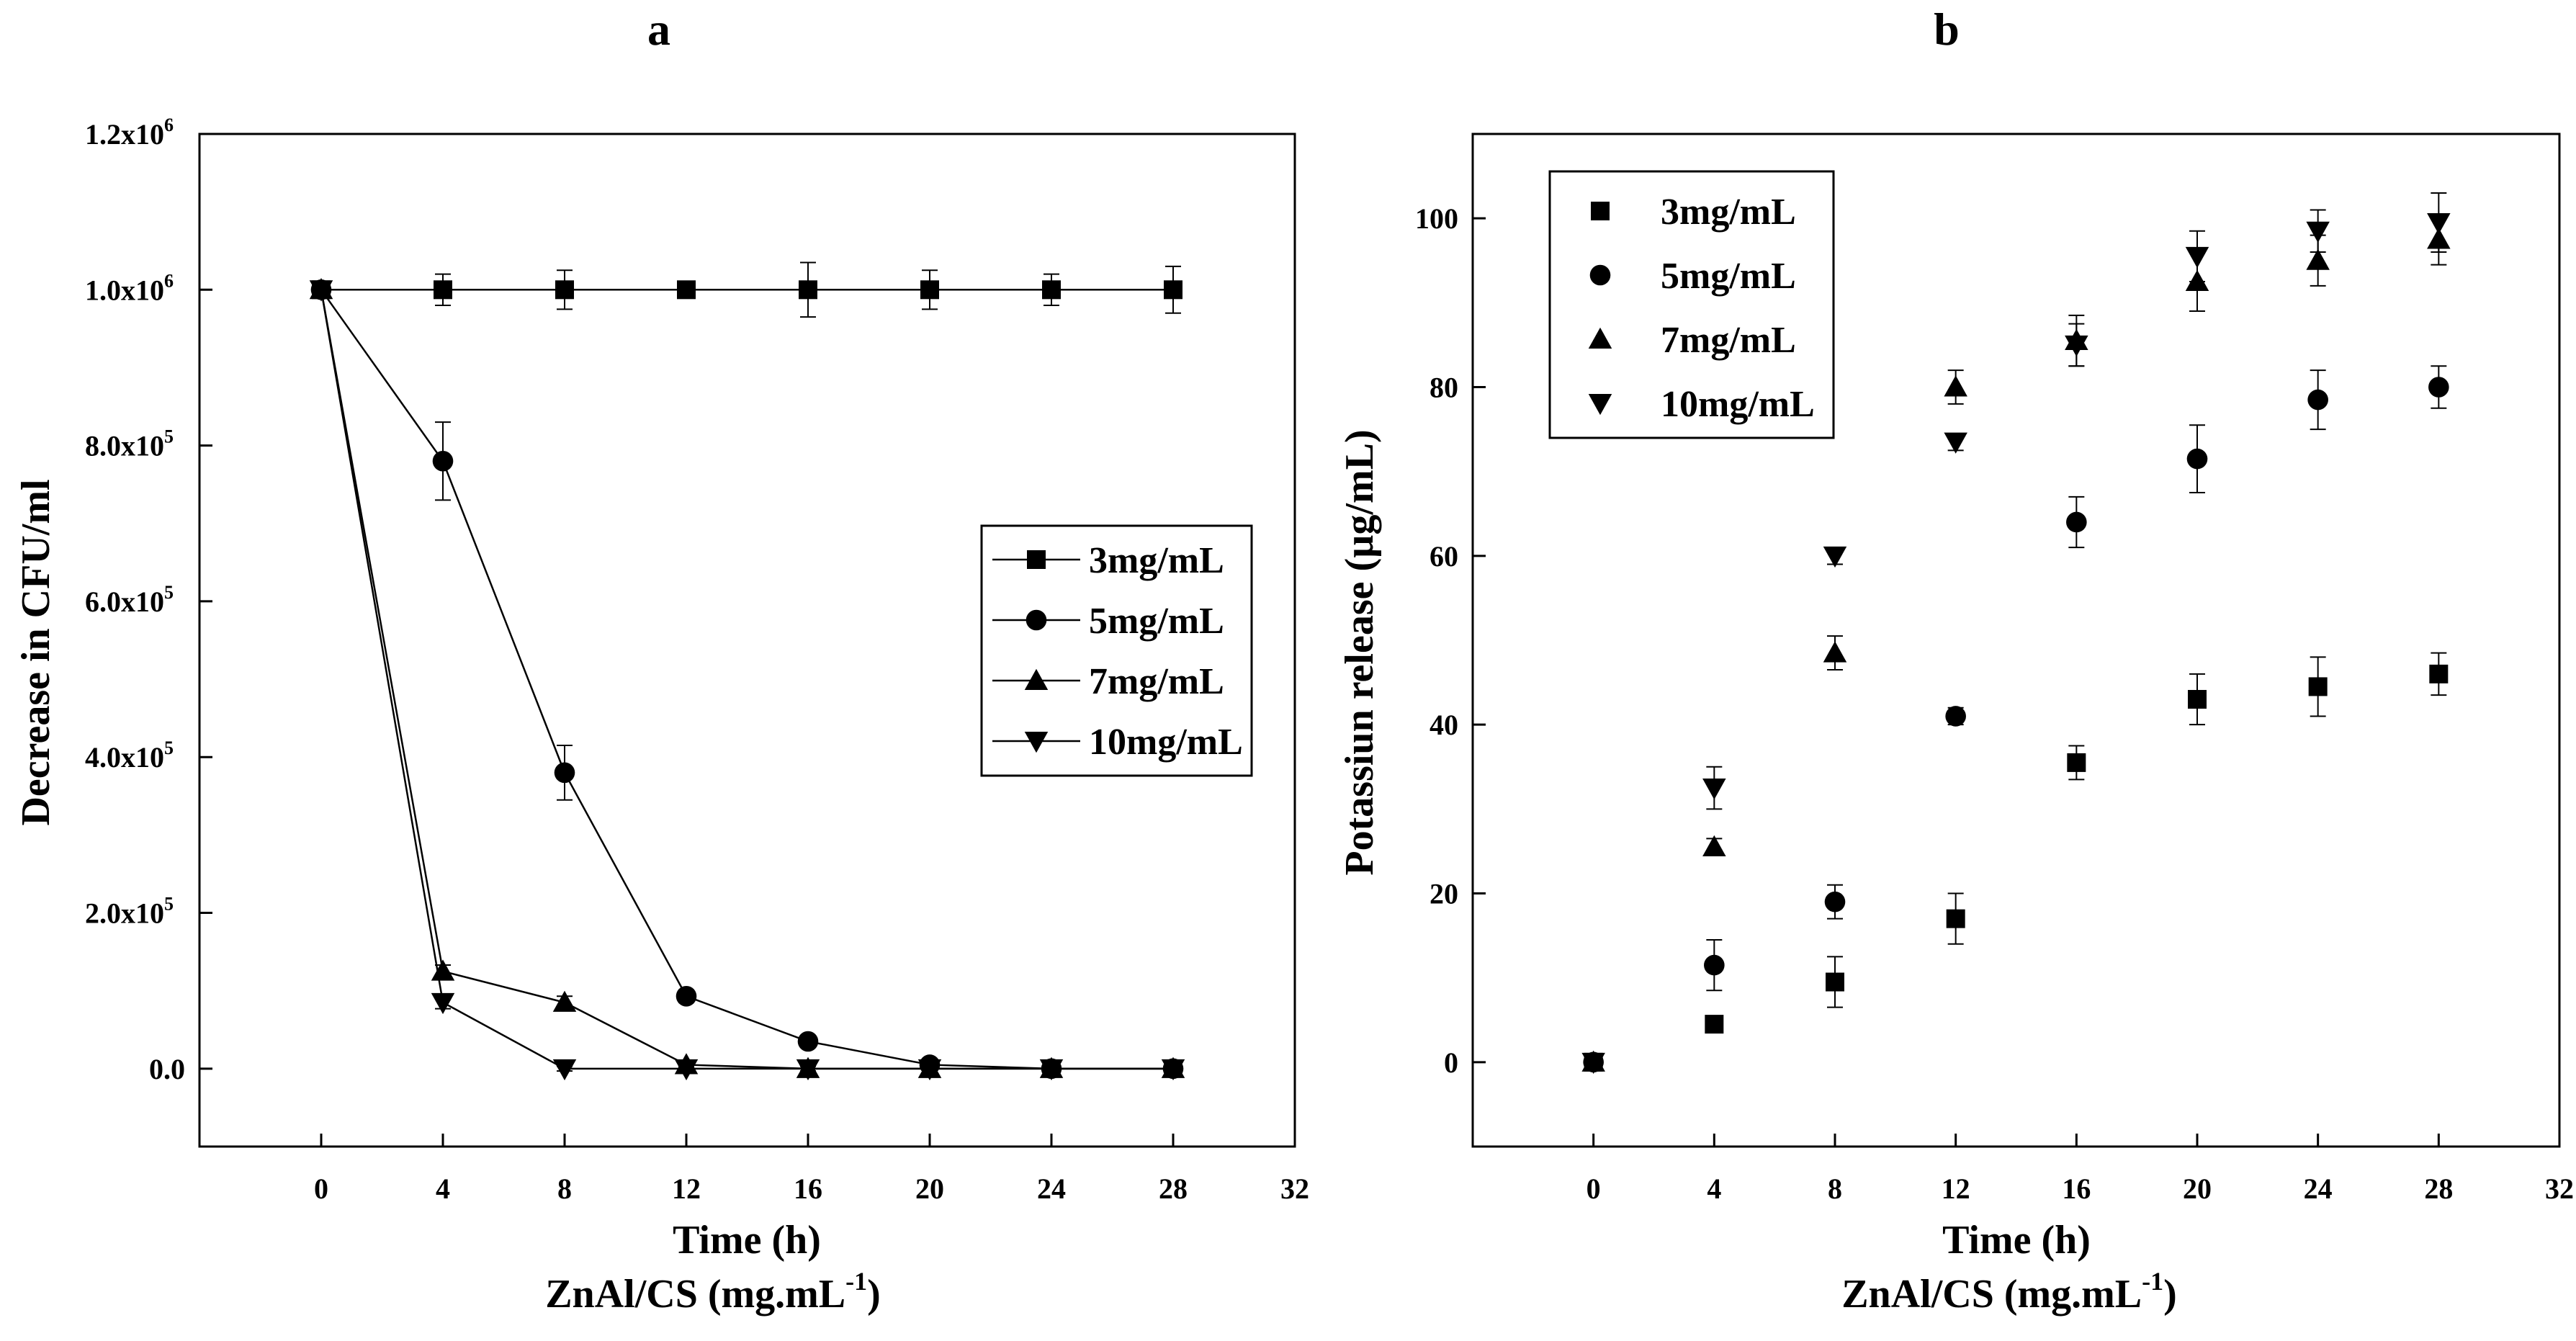 The width and height of the screenshot is (2576, 1341). I want to click on y-tick-label: 1.2x10⁶, so click(129, 133).